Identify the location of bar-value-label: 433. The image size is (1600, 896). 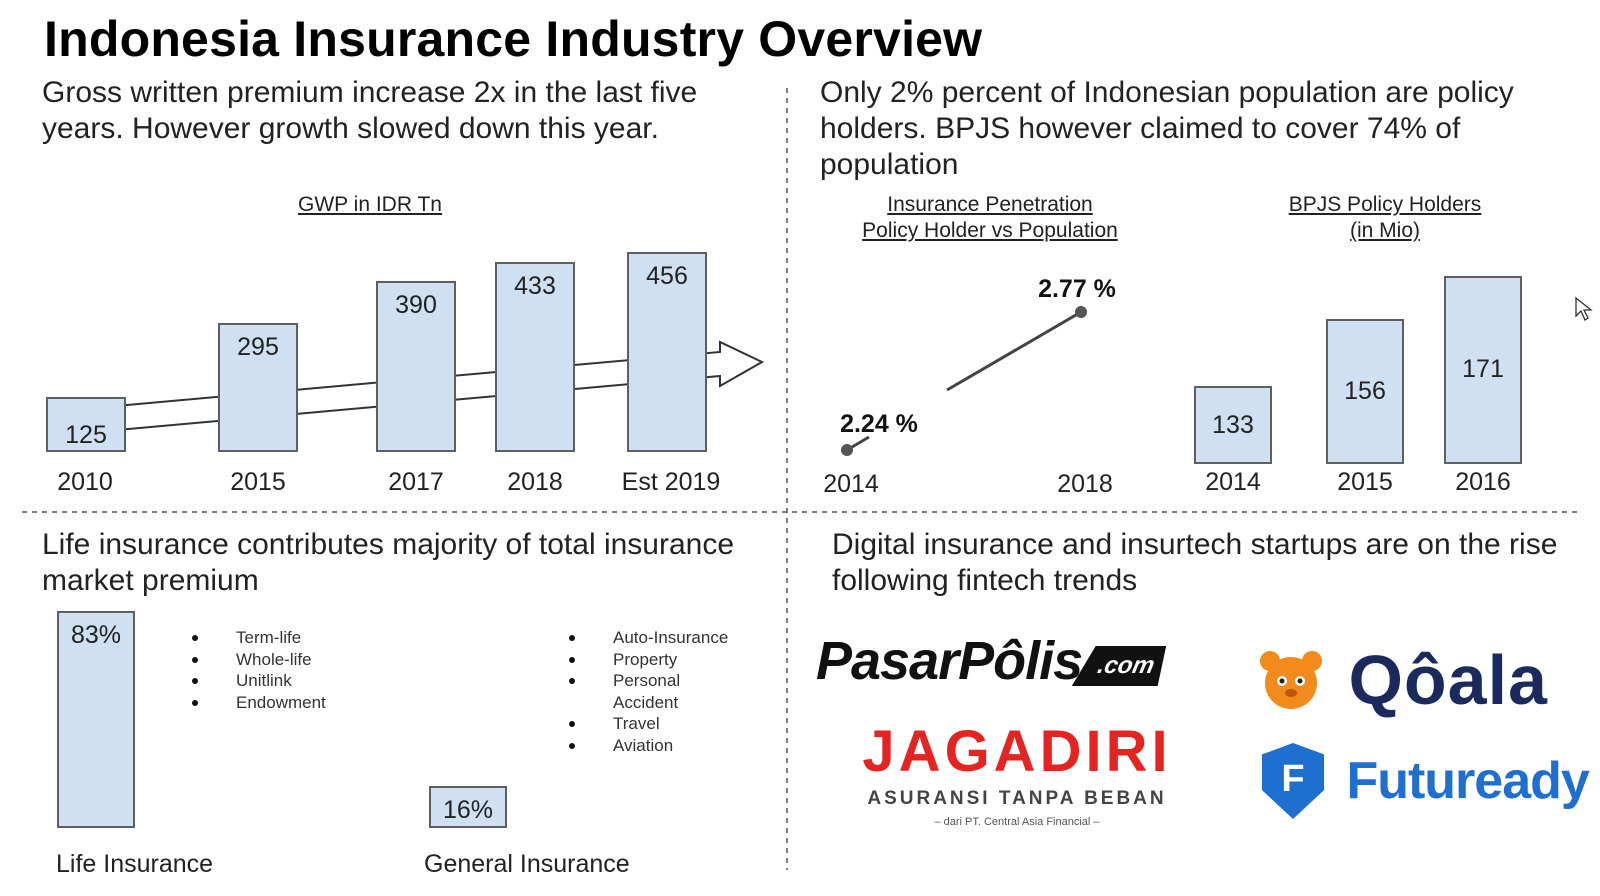
(535, 286).